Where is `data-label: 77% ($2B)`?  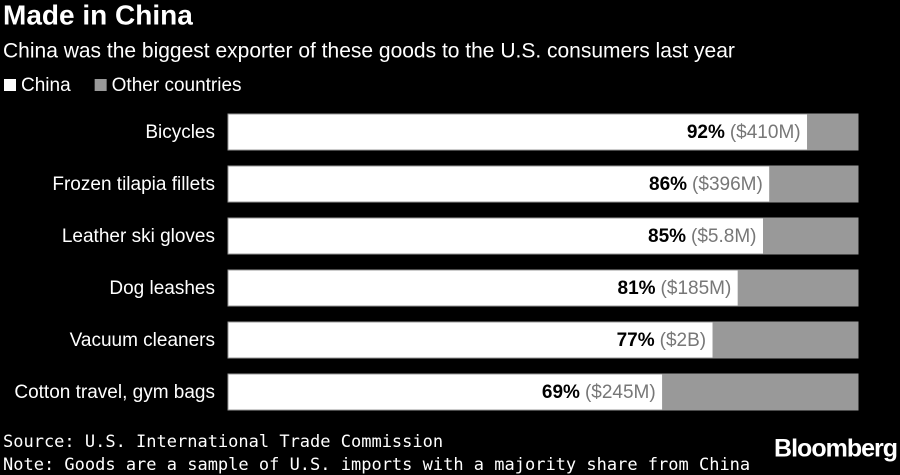 data-label: 77% ($2B) is located at coordinates (662, 340).